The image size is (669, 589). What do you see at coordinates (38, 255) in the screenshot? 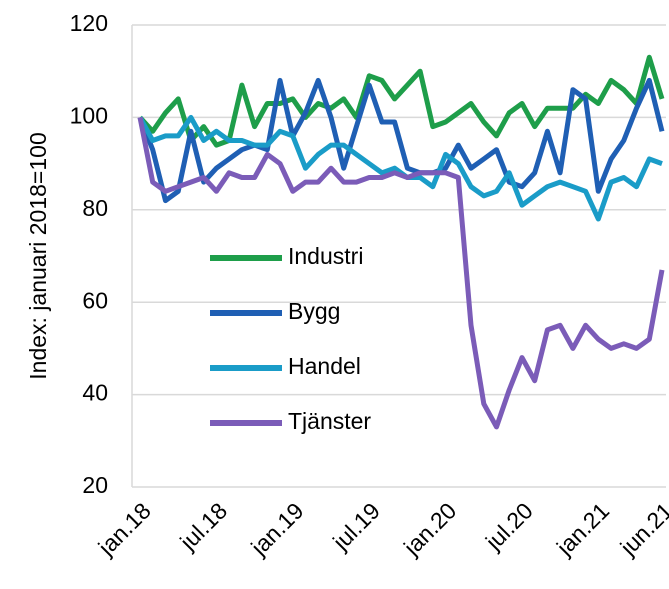
I see `y-axis-label: Index: januari 2018=100` at bounding box center [38, 255].